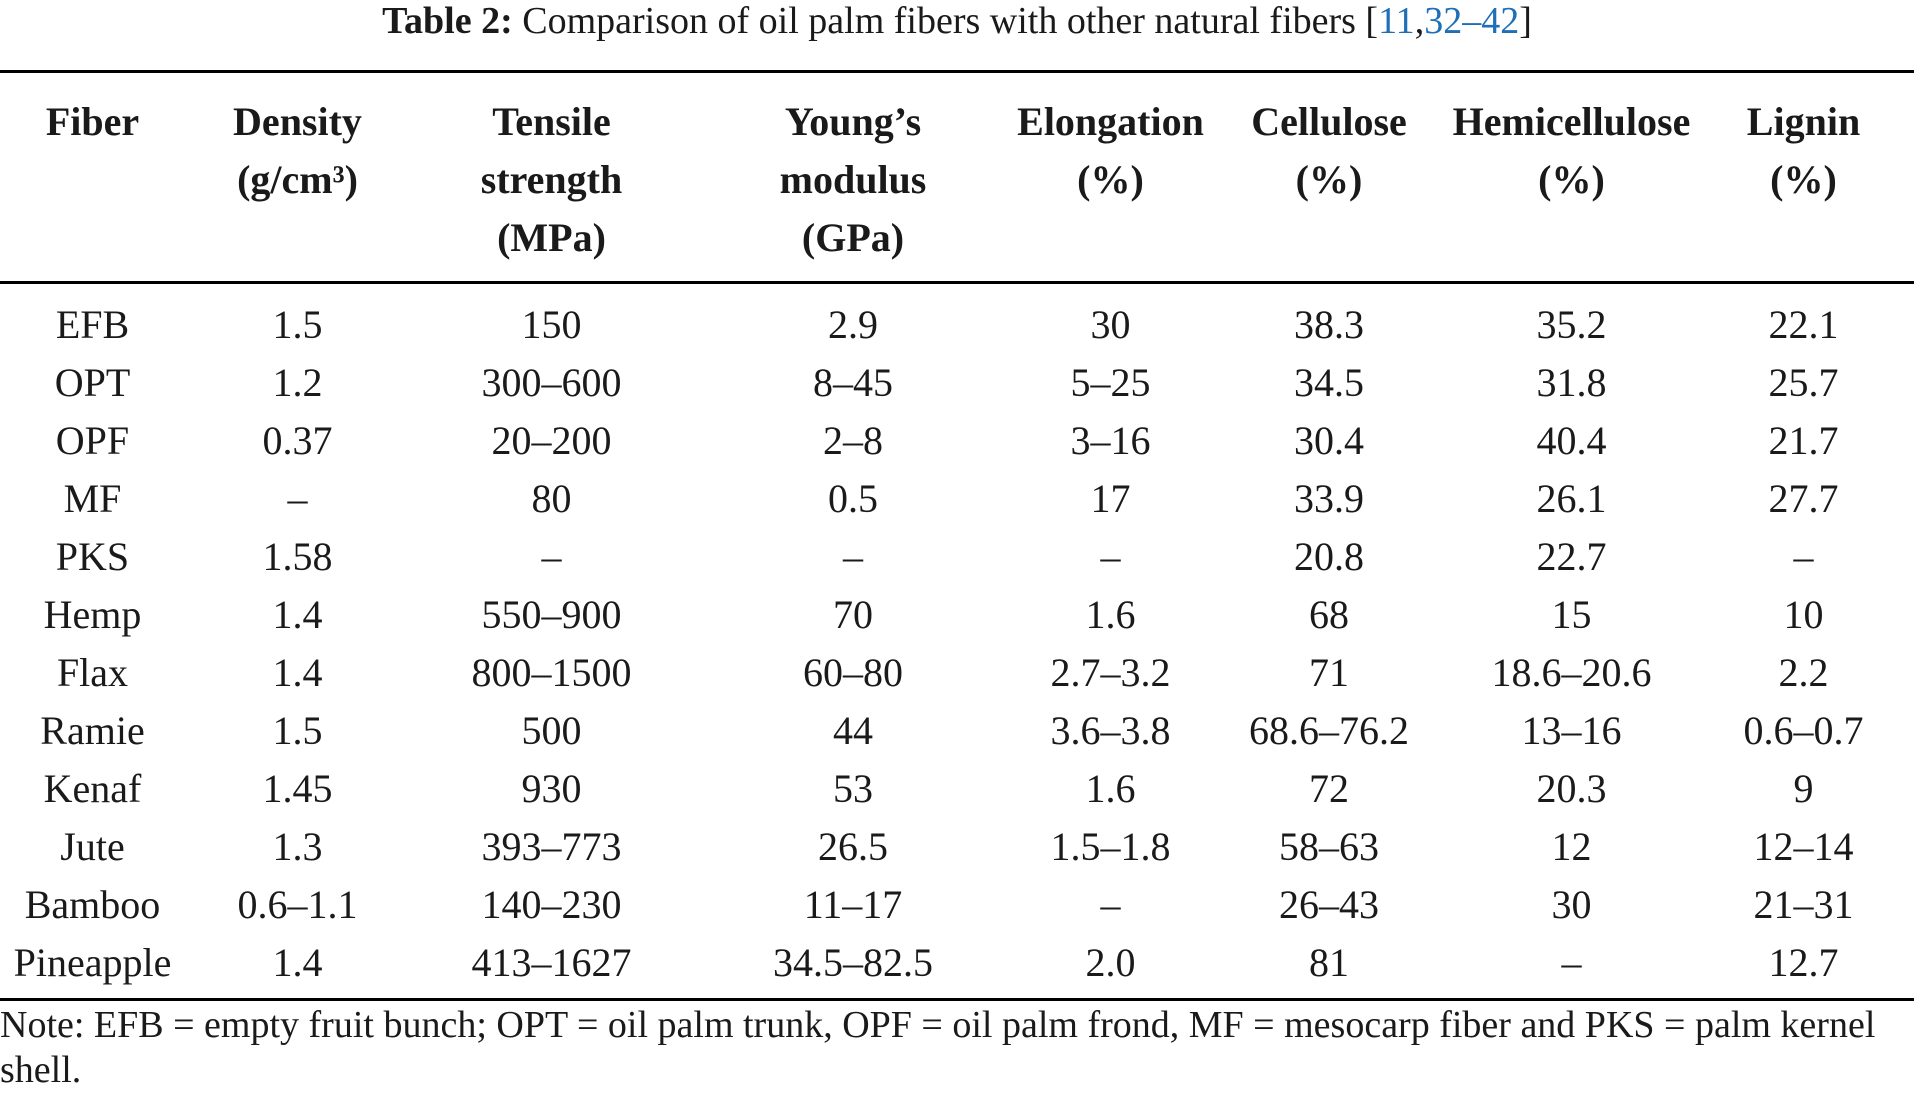  I want to click on column-header-line: (MPa), so click(551, 237).